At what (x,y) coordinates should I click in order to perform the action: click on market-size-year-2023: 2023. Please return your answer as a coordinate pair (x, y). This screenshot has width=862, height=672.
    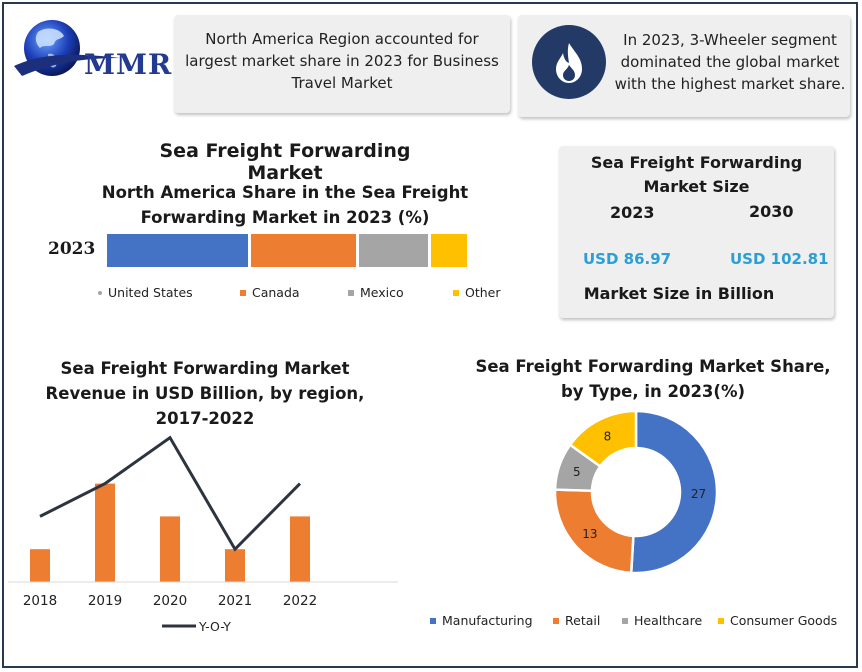
    Looking at the image, I should click on (632, 212).